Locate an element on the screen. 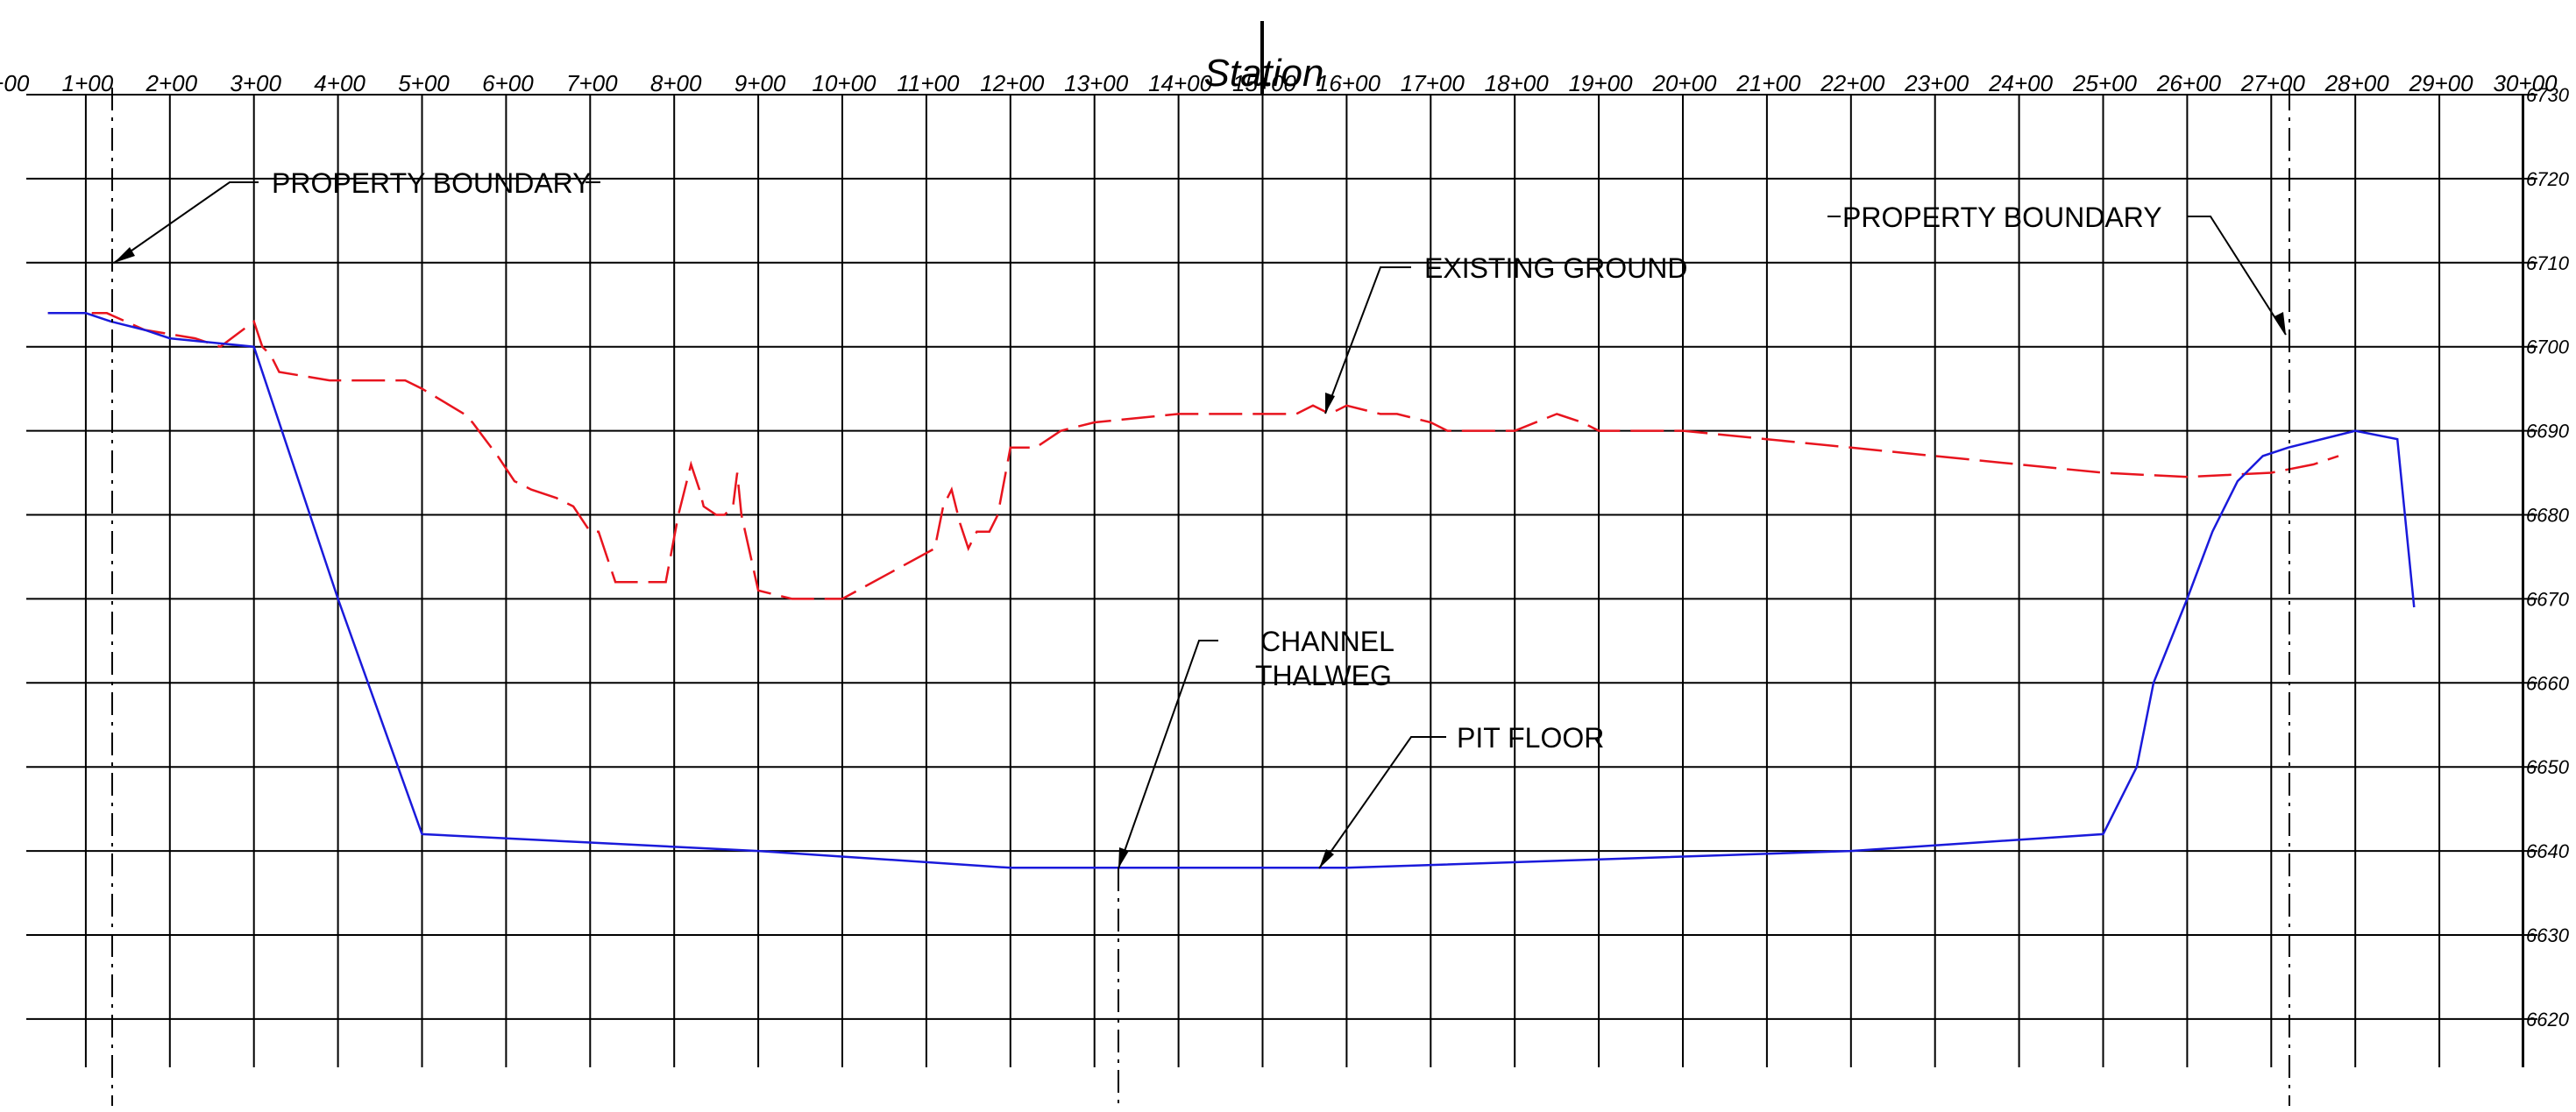  y-tick-label: 6670 is located at coordinates (2548, 599).